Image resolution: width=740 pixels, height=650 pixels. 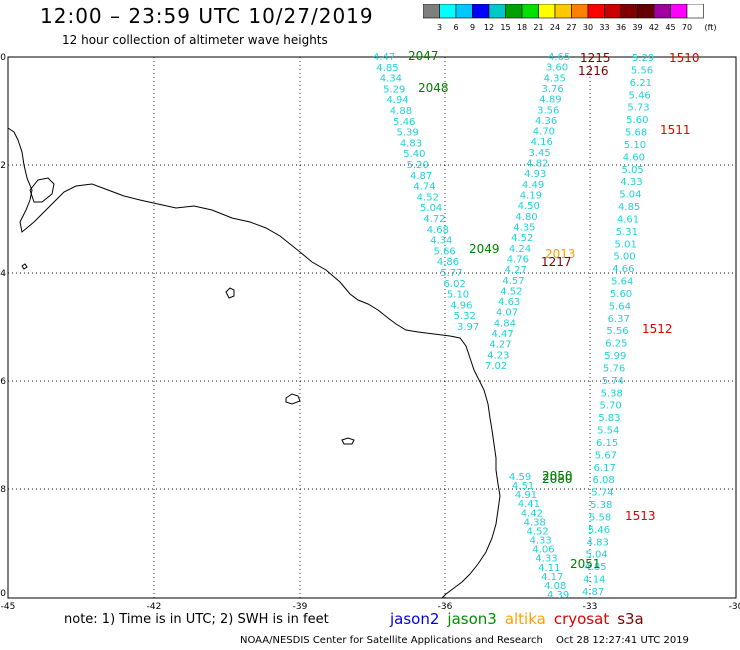 I want to click on colorbar-tick: 9, so click(x=472, y=27).